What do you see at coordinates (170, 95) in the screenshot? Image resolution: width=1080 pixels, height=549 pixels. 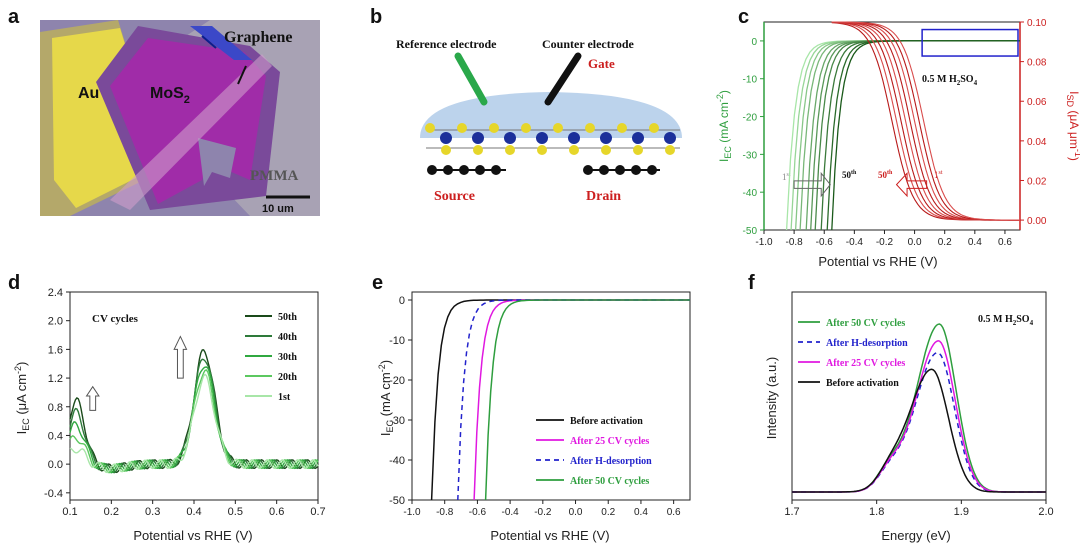 I see `mos2-label: MoS2` at bounding box center [170, 95].